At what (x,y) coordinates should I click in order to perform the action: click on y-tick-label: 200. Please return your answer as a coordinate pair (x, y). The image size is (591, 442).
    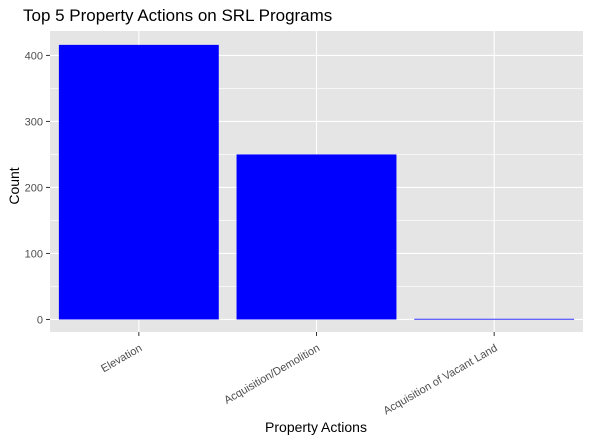
    Looking at the image, I should click on (34, 188).